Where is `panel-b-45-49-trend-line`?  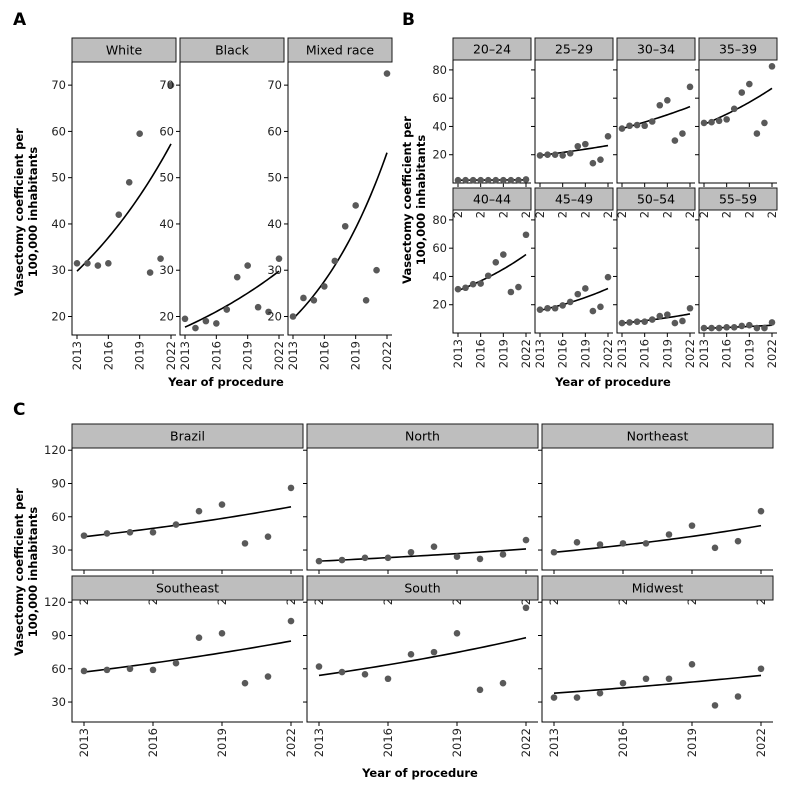 panel-b-45-49-trend-line is located at coordinates (574, 299).